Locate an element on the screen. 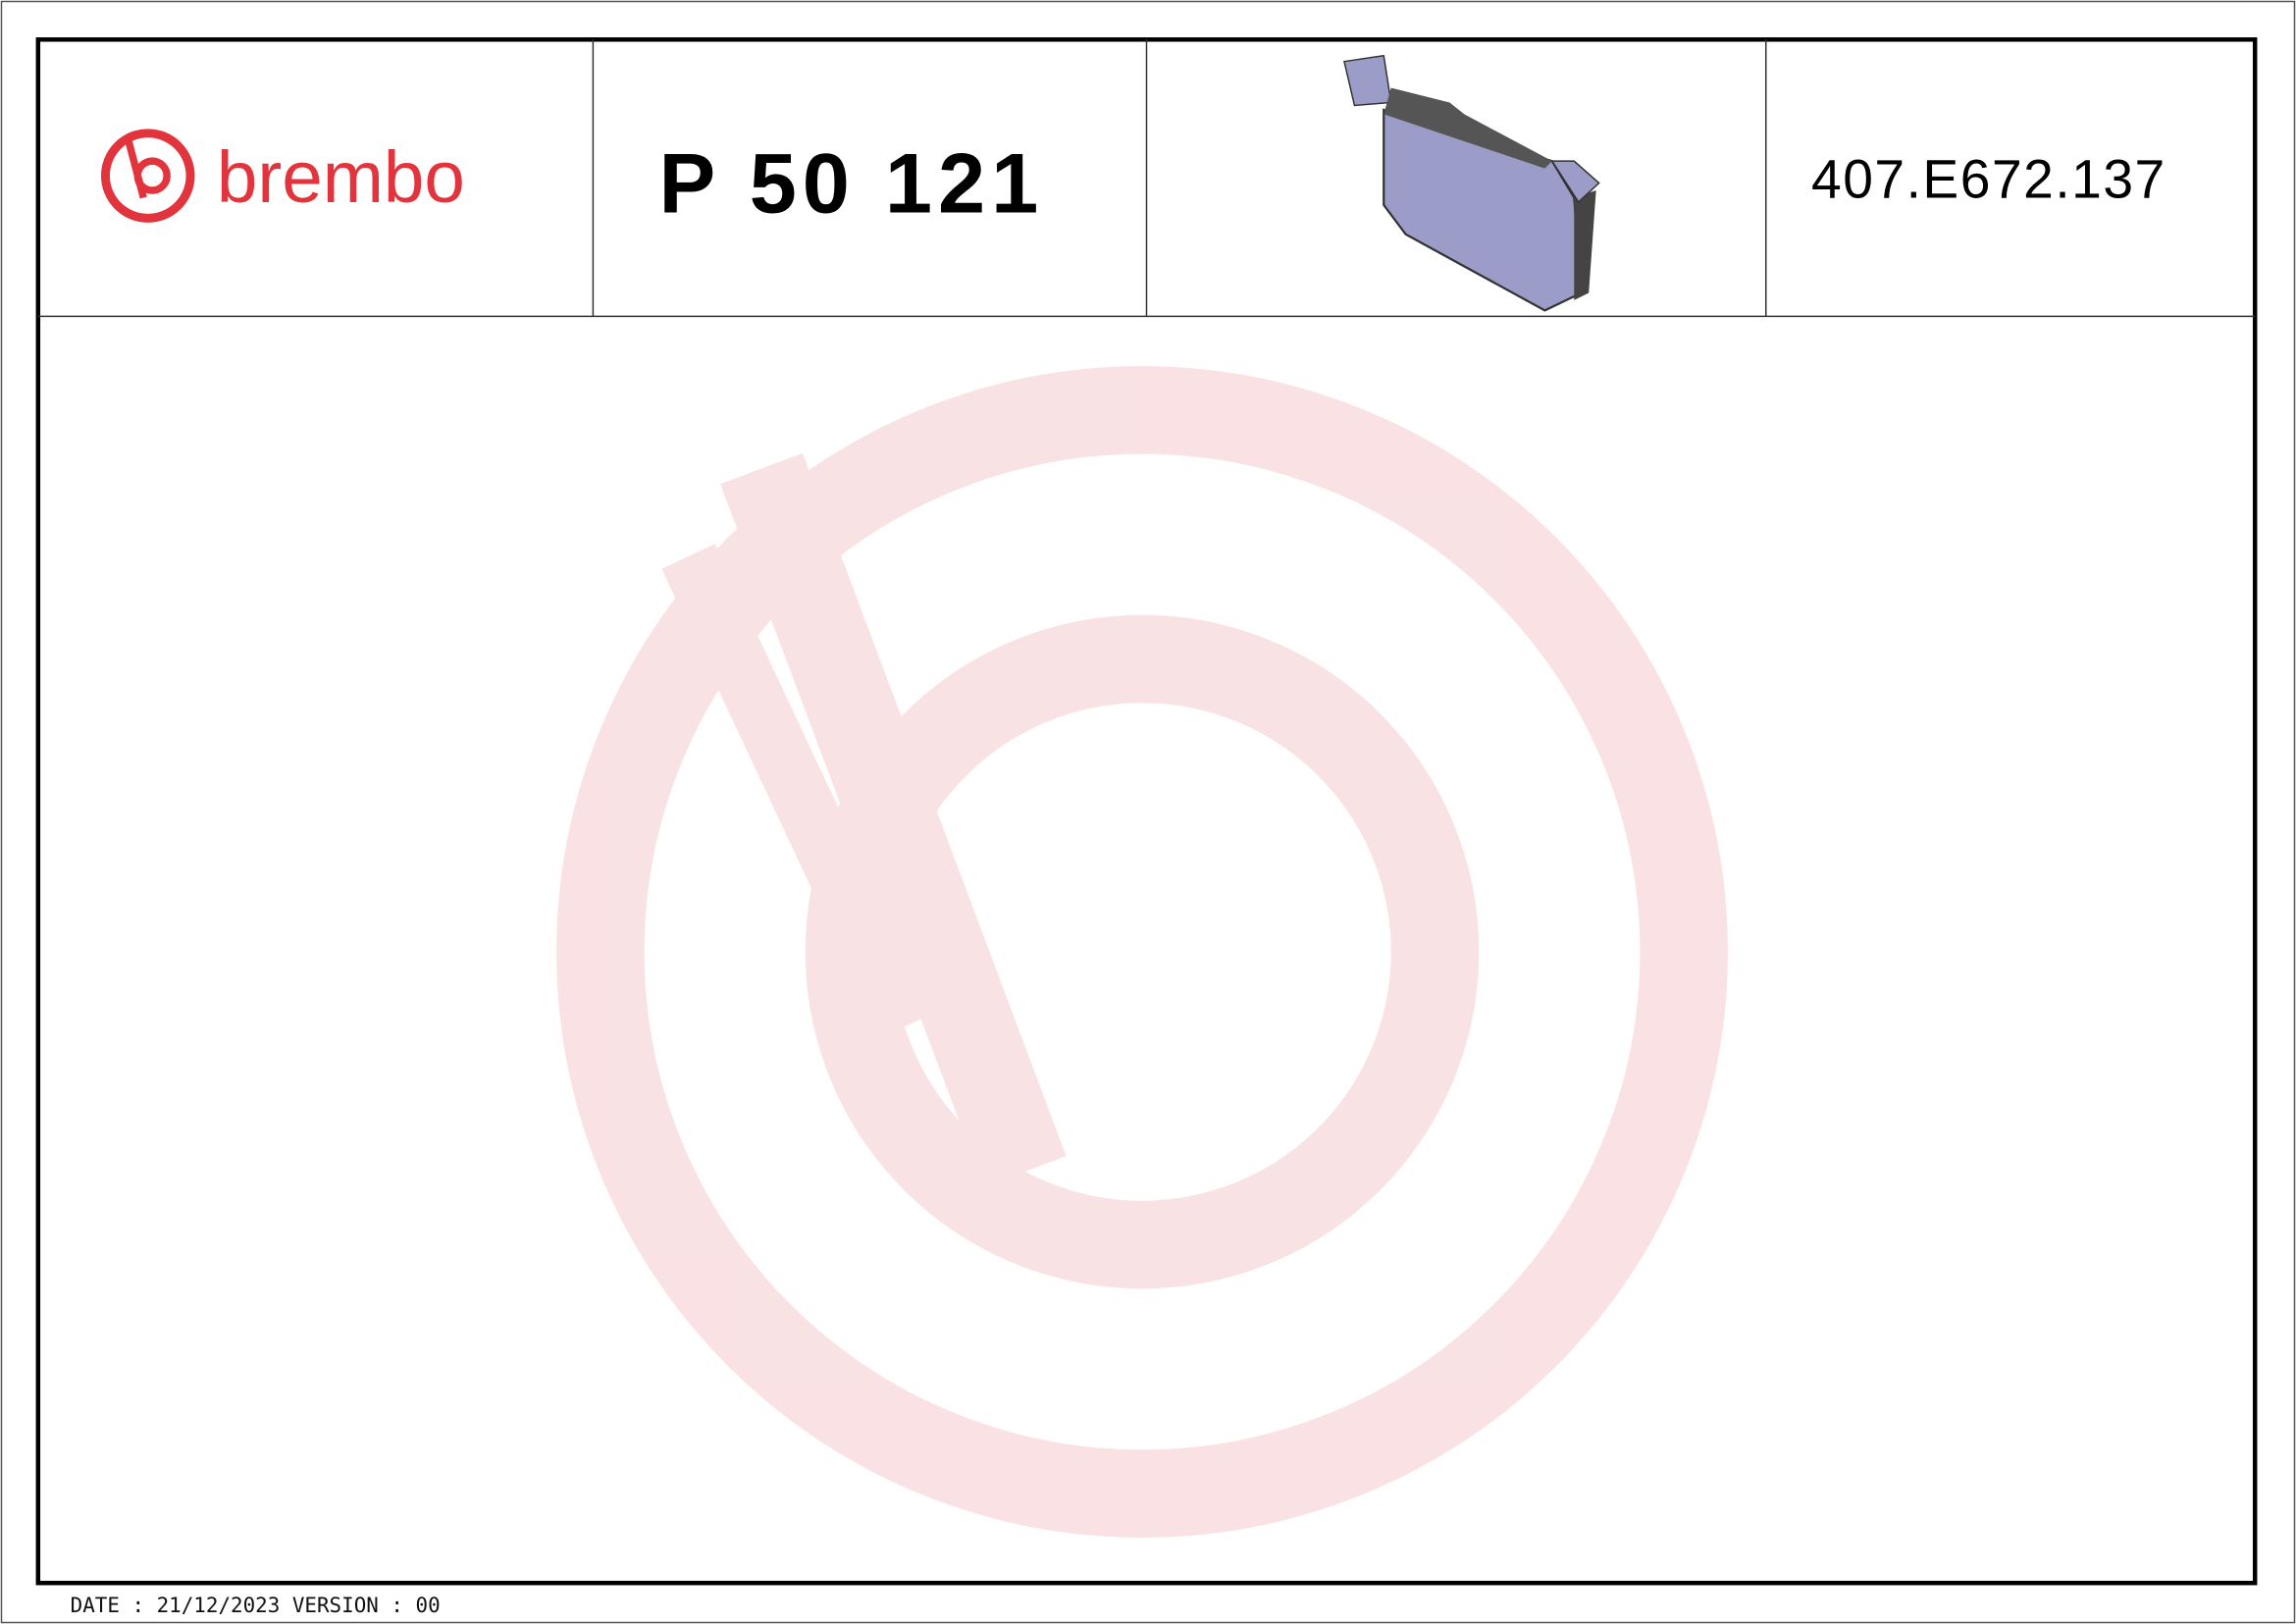  brake-pad-preview-image is located at coordinates (1471, 183).